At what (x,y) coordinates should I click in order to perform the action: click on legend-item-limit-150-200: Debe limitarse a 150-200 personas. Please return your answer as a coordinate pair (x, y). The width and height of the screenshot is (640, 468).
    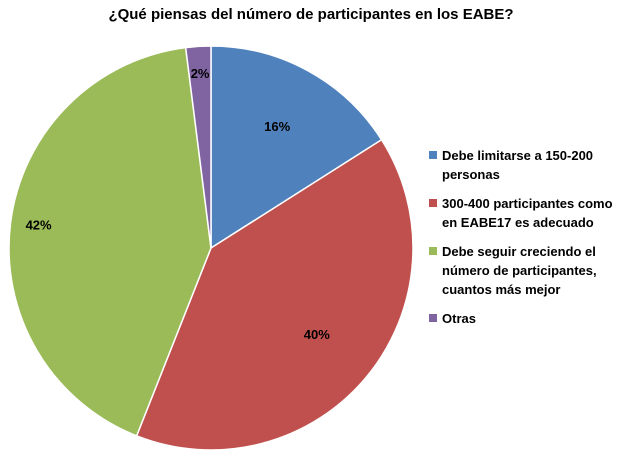
    Looking at the image, I should click on (531, 165).